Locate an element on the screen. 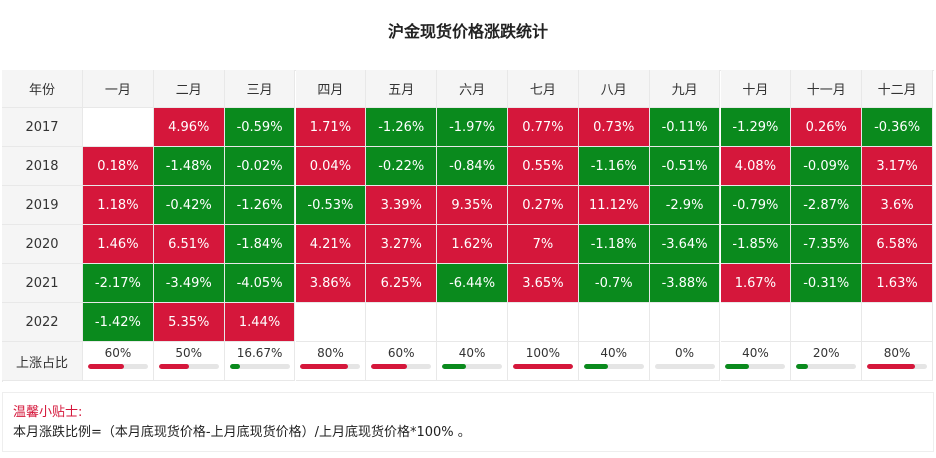 The image size is (936, 458). value-cell: 4.21% is located at coordinates (331, 244).